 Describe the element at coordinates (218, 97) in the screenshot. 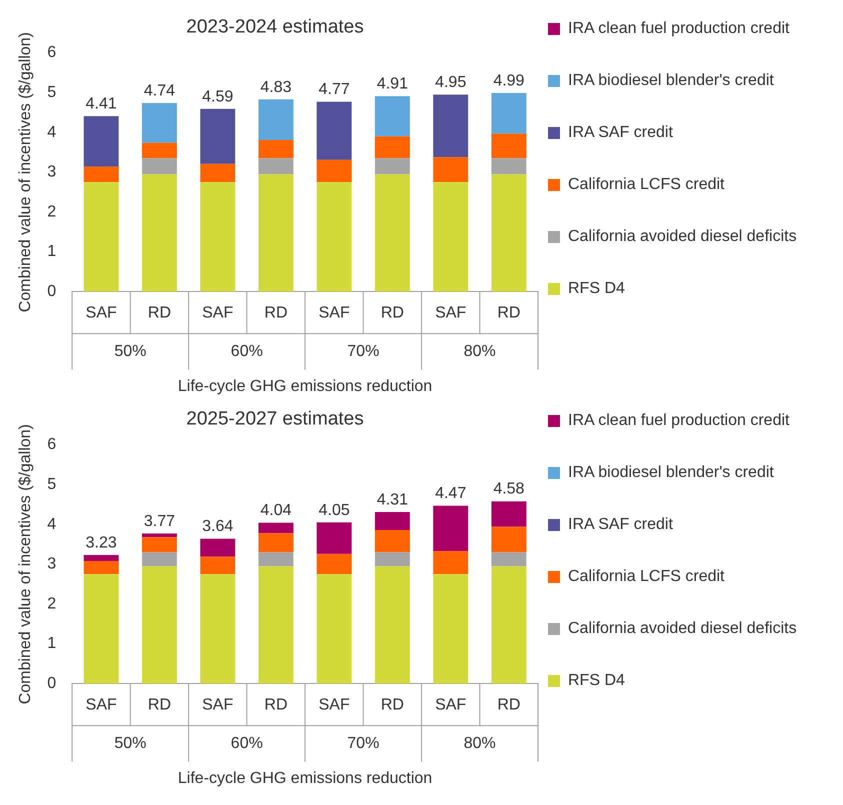

I see `total-label: 4.59` at that location.